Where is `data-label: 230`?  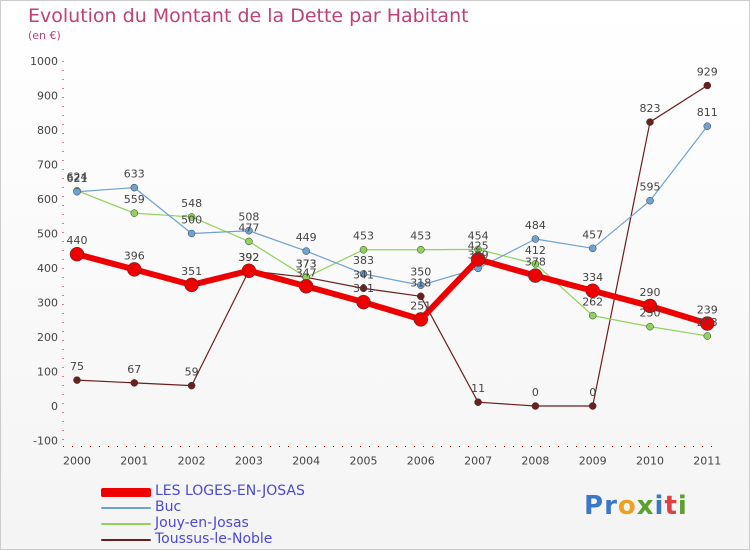
data-label: 230 is located at coordinates (650, 313).